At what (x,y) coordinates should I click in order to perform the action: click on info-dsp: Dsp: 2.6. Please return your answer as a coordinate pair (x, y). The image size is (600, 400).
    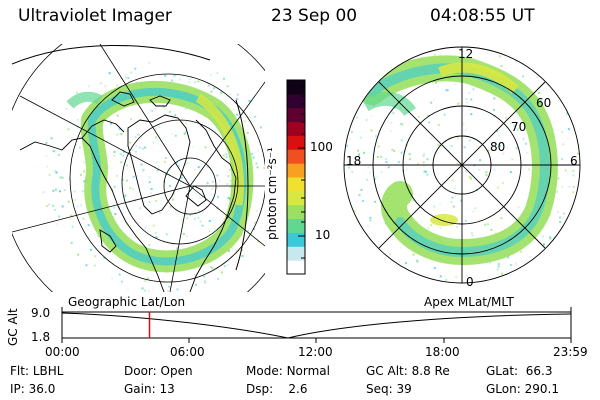
    Looking at the image, I should click on (277, 389).